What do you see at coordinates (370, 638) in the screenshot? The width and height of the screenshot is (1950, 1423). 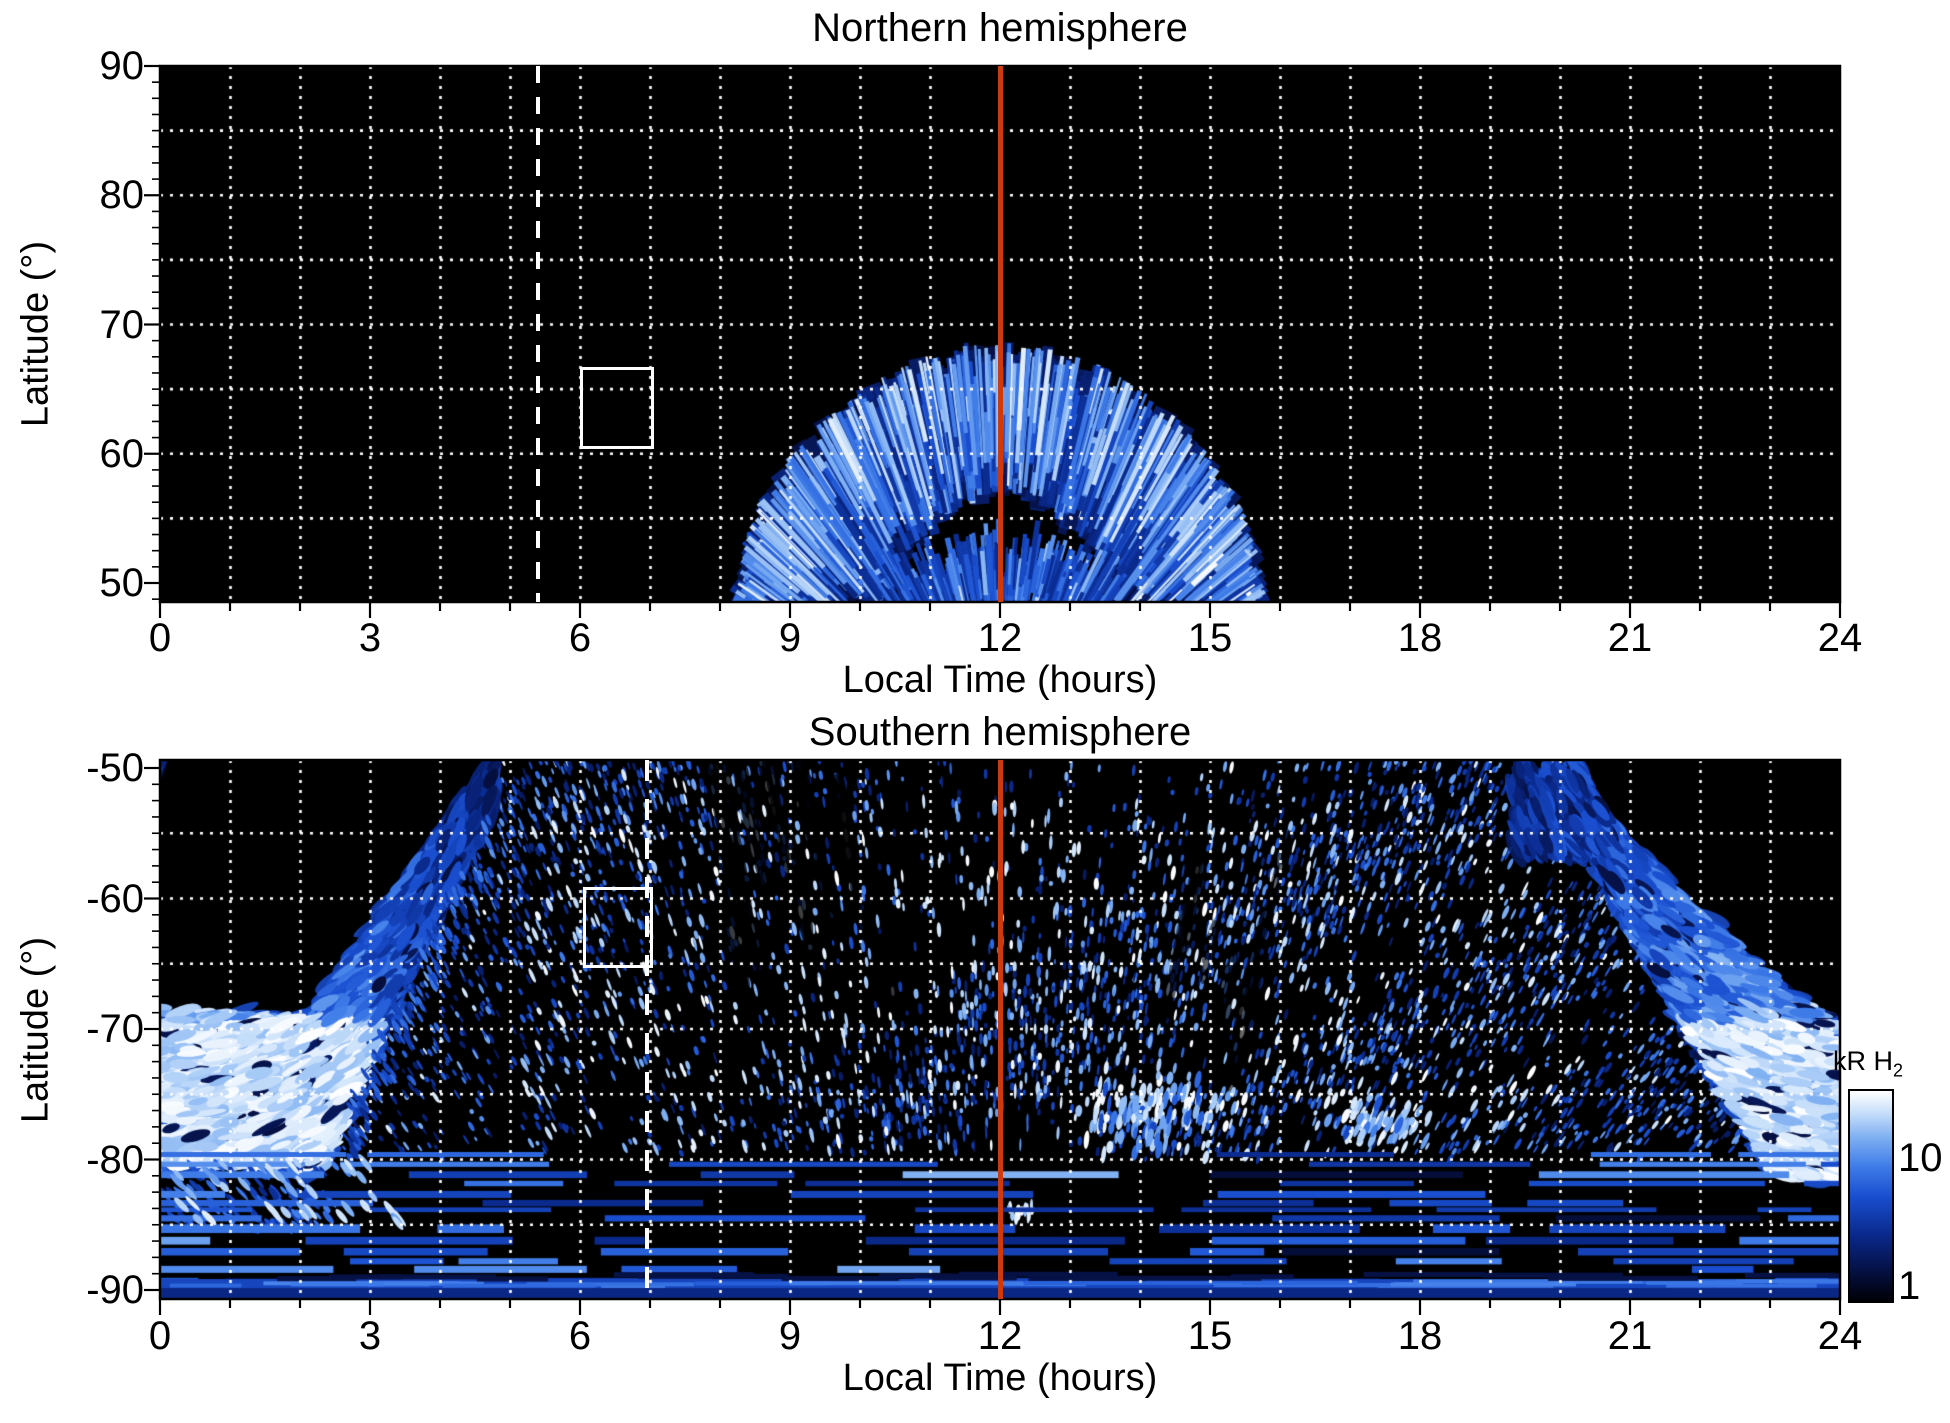 I see `x-tick-label-north: 3` at bounding box center [370, 638].